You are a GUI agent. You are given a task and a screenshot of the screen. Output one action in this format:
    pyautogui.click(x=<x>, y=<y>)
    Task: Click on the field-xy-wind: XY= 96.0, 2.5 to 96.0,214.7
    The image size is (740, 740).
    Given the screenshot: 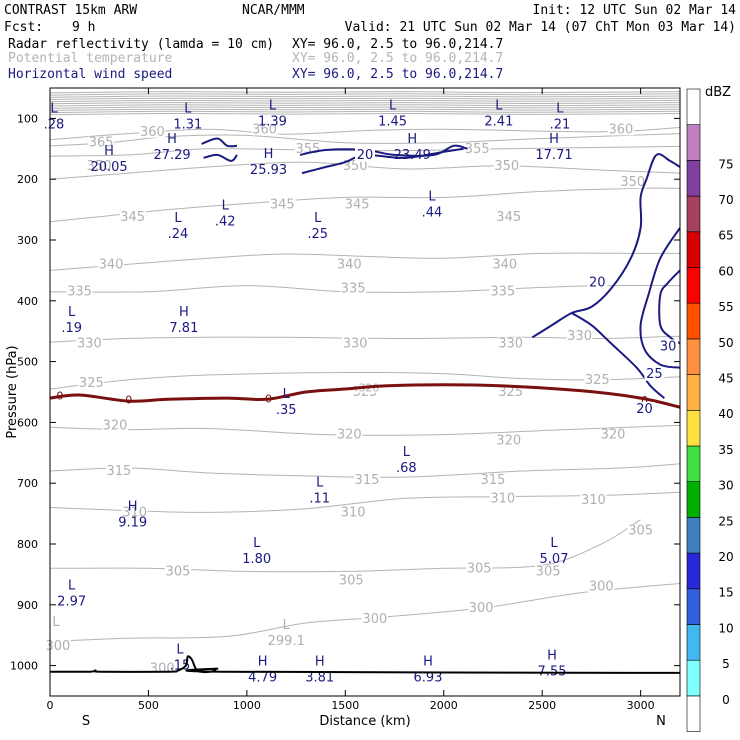 What is the action you would take?
    pyautogui.click(x=397, y=74)
    